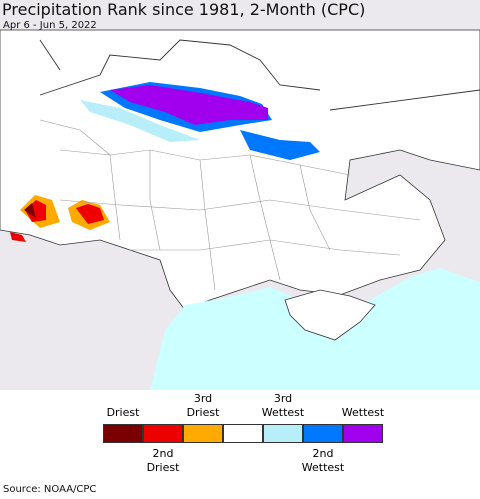 This screenshot has height=499, width=480. I want to click on legend-label: 2nd Driest, so click(163, 460).